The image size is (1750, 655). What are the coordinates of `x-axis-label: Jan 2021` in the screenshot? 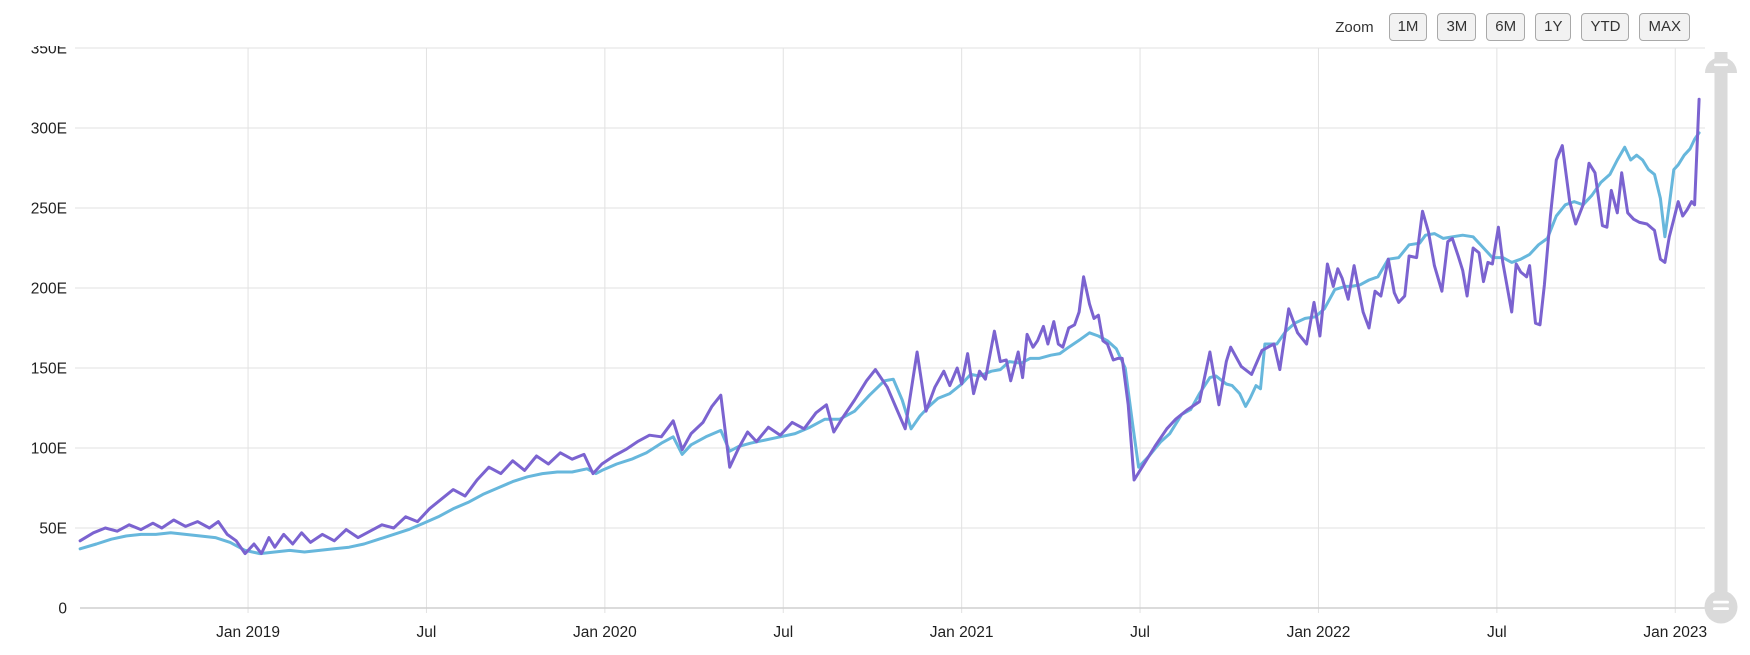 It's located at (962, 632).